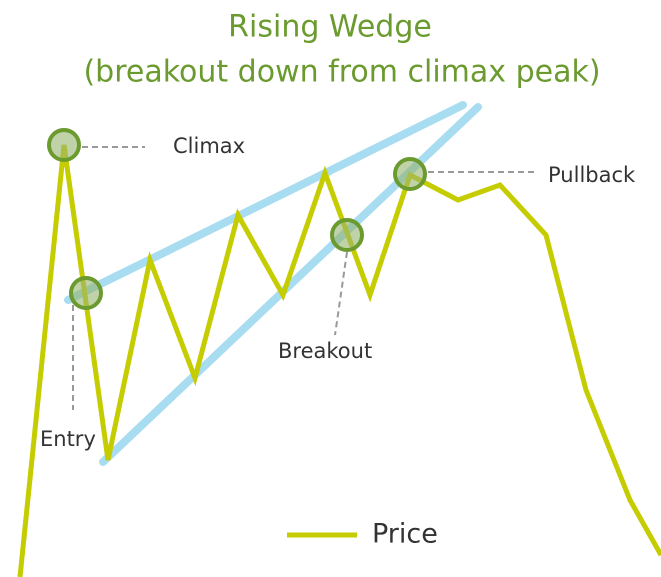 Image resolution: width=661 pixels, height=577 pixels. Describe the element at coordinates (64, 145) in the screenshot. I see `climax-marker` at that location.